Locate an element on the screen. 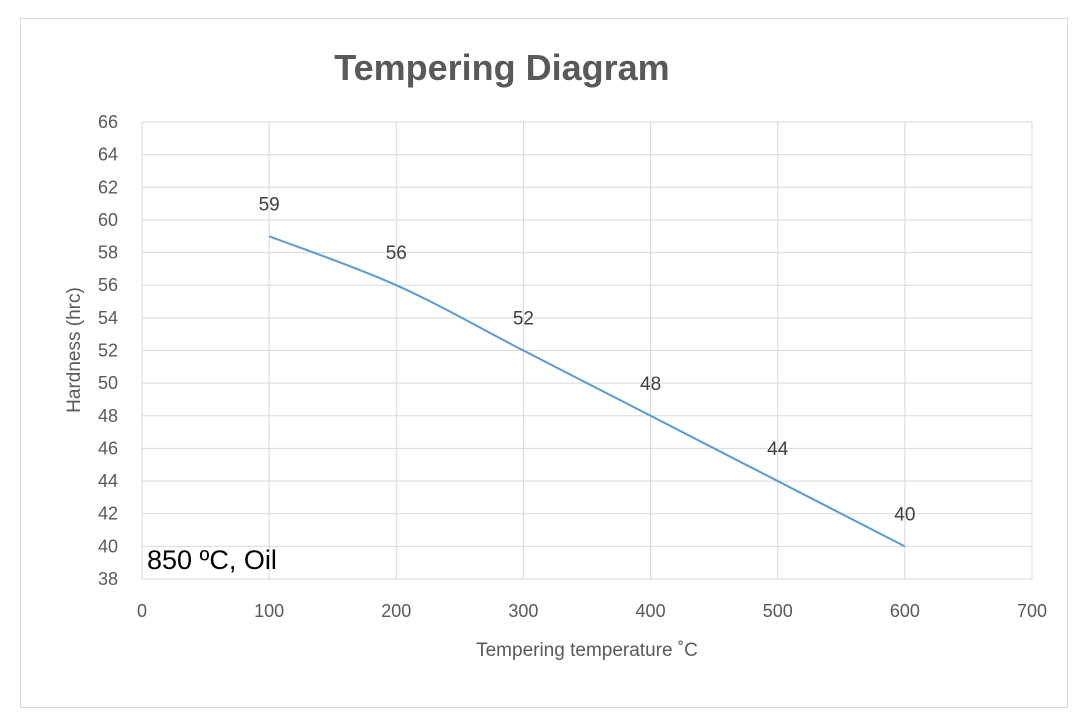  y-tick-label: 46 is located at coordinates (108, 448).